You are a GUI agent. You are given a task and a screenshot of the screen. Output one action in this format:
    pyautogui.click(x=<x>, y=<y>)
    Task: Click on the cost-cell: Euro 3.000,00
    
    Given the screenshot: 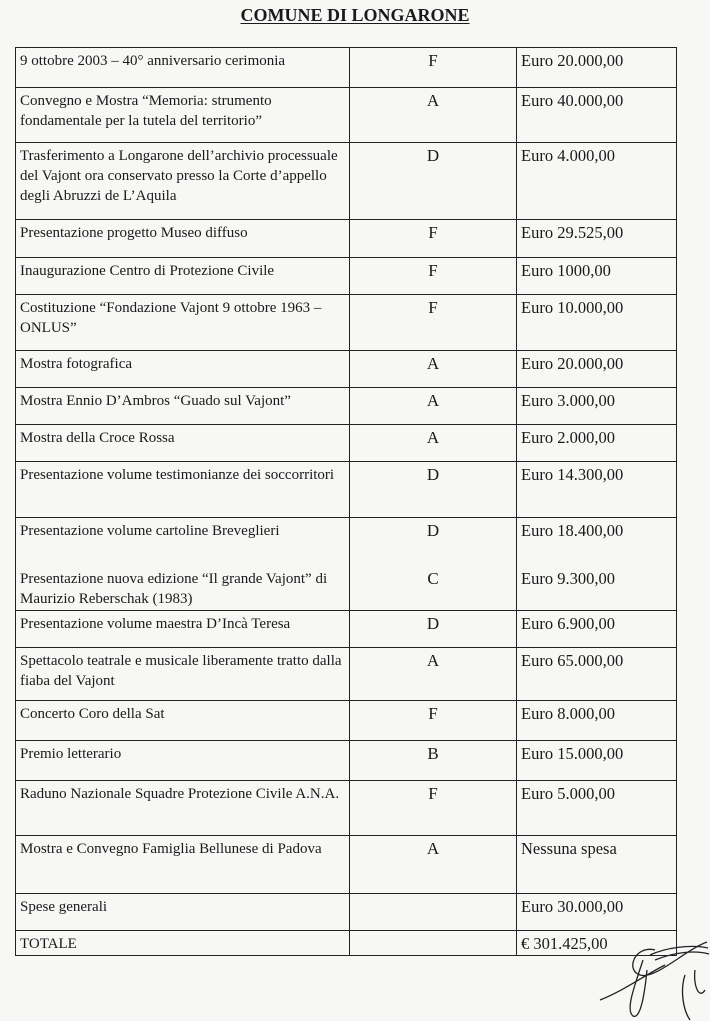 What is the action you would take?
    pyautogui.click(x=596, y=406)
    